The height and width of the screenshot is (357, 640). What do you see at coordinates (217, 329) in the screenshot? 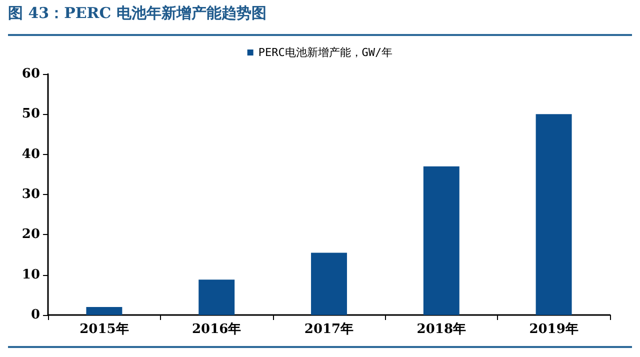
I see `x-tick-label: 2016年` at bounding box center [217, 329].